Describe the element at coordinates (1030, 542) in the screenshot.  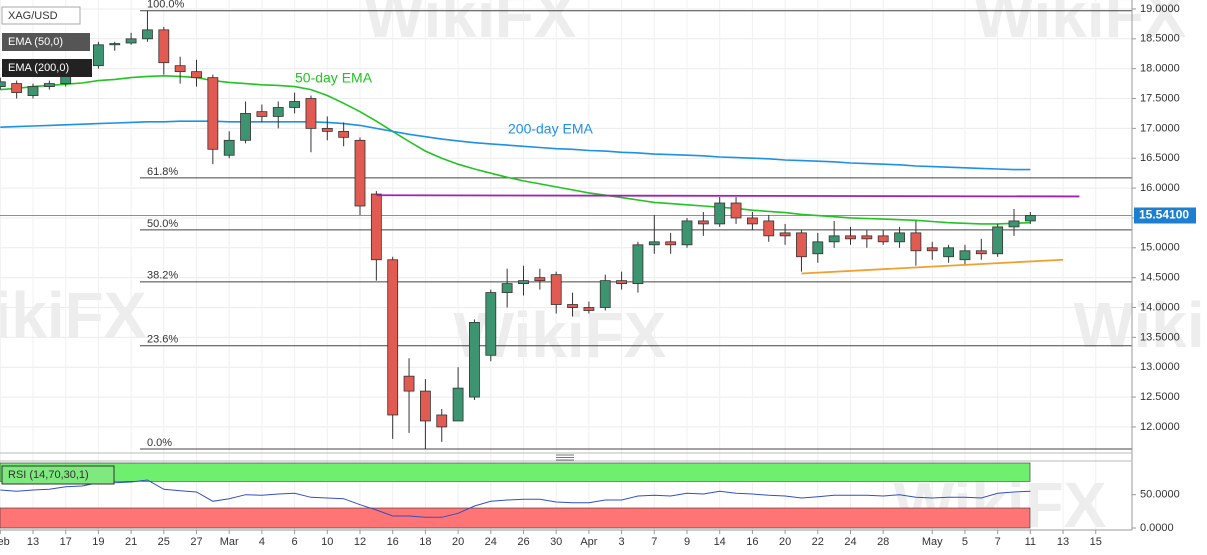
I see `x-tick-label: 11` at that location.